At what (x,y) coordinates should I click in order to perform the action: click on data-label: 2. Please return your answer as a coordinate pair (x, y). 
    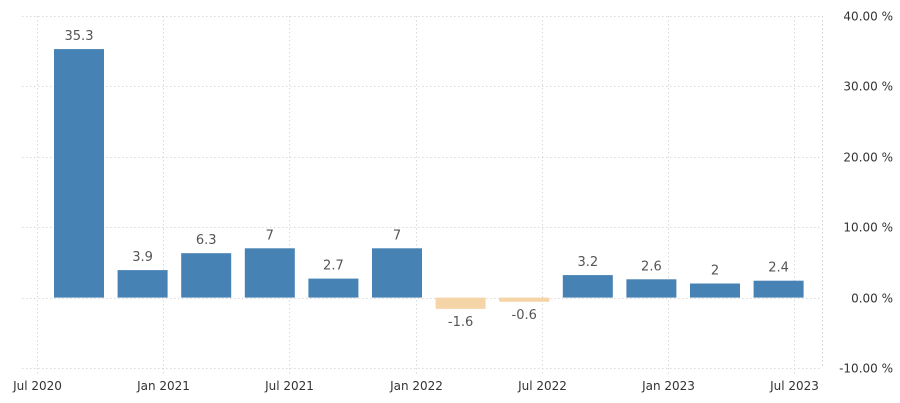
    Looking at the image, I should click on (715, 271).